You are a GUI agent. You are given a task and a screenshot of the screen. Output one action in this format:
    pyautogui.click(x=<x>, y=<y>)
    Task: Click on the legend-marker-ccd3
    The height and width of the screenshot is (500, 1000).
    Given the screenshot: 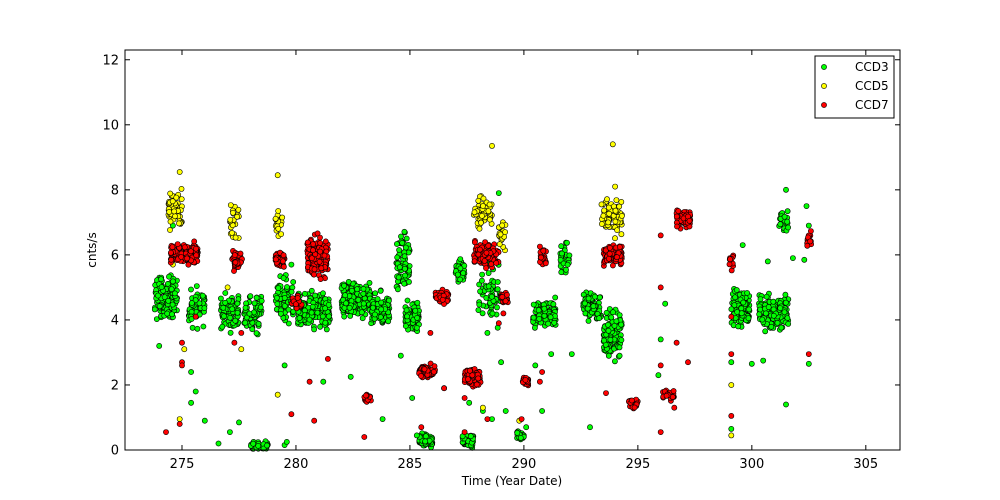 What is the action you would take?
    pyautogui.click(x=824, y=67)
    